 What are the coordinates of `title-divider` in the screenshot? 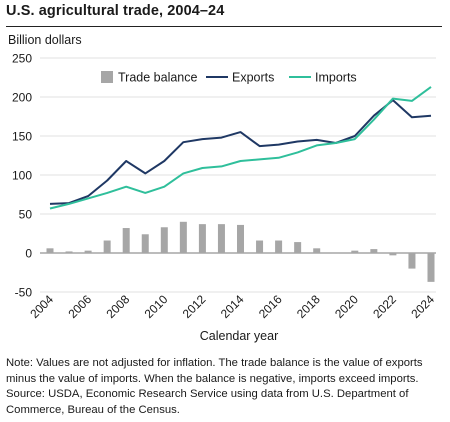 It's located at (224, 26).